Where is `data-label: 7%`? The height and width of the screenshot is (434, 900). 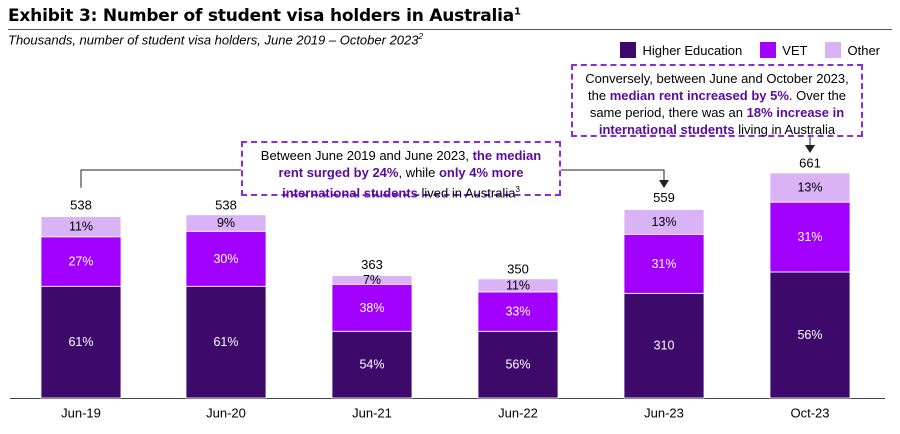 data-label: 7% is located at coordinates (372, 280).